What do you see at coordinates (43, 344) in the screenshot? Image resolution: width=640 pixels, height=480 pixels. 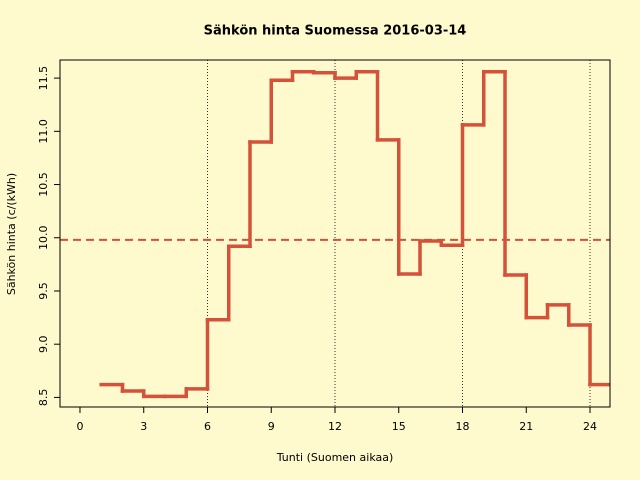 I see `y-tick-label: 9.0` at bounding box center [43, 344].